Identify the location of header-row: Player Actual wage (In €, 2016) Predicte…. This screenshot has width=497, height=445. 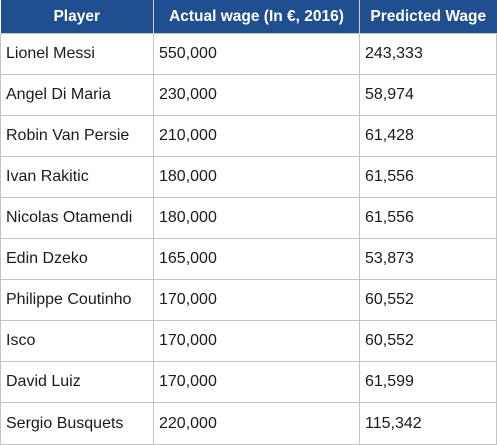
(248, 17).